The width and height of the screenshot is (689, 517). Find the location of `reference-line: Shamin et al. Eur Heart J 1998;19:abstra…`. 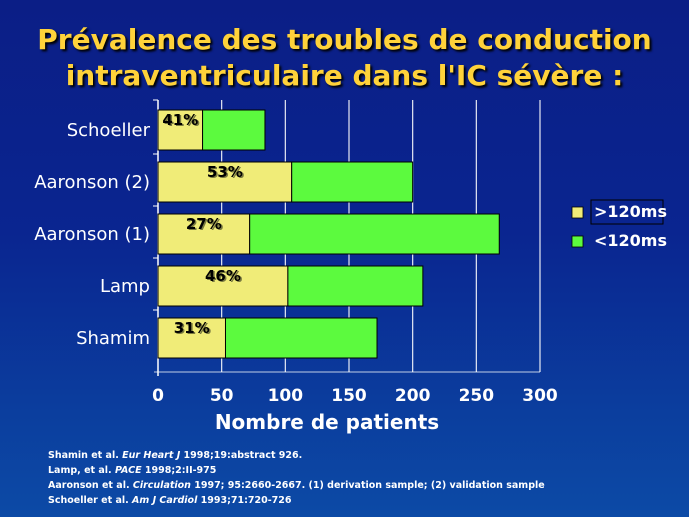

reference-line: Shamin et al. Eur Heart J 1998;19:abstra… is located at coordinates (175, 455).